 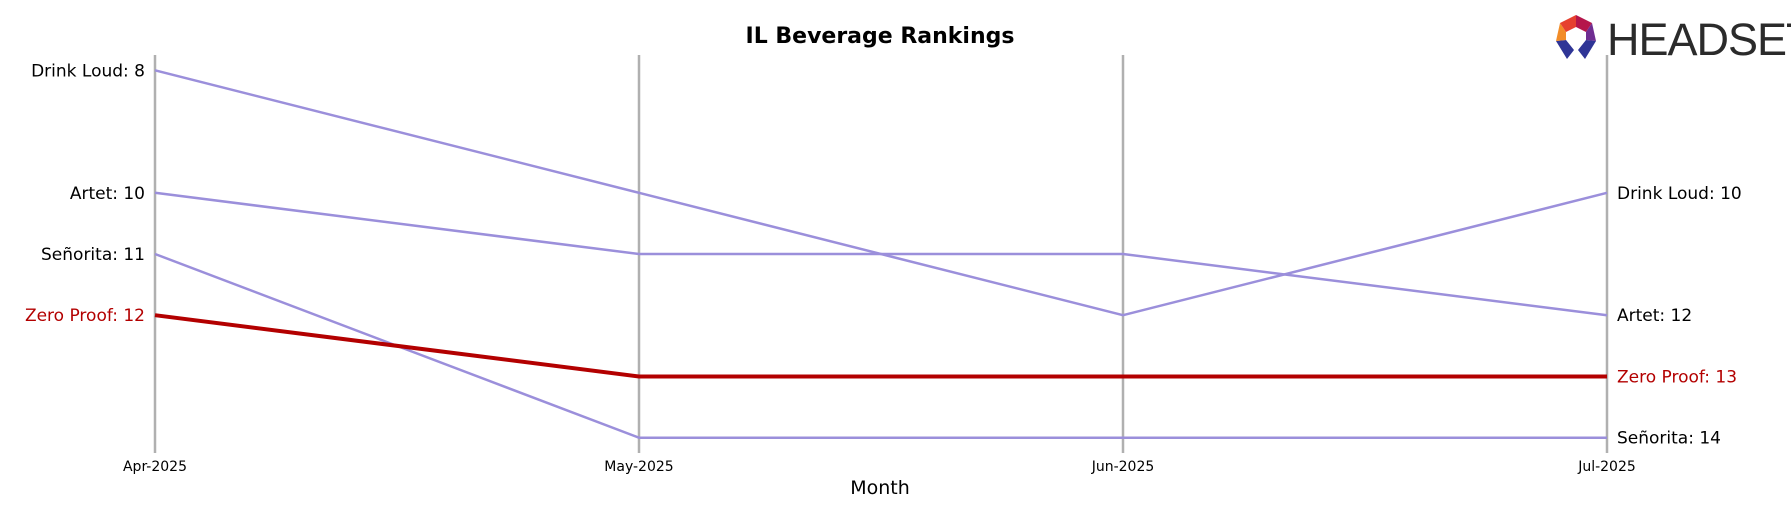 What do you see at coordinates (155, 467) in the screenshot?
I see `x-tick-apr-2025: Apr-2025` at bounding box center [155, 467].